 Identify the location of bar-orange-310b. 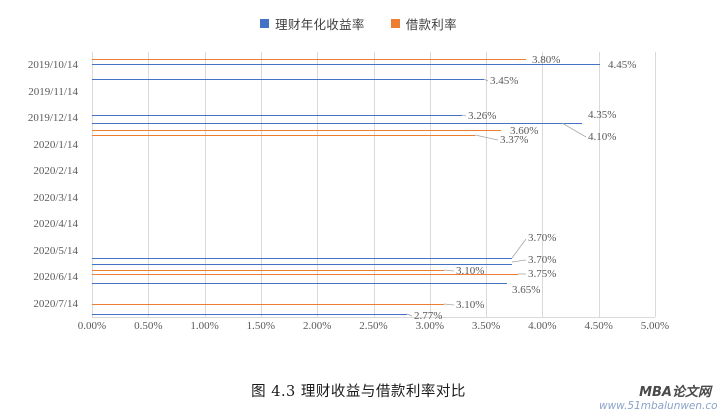
(268, 304).